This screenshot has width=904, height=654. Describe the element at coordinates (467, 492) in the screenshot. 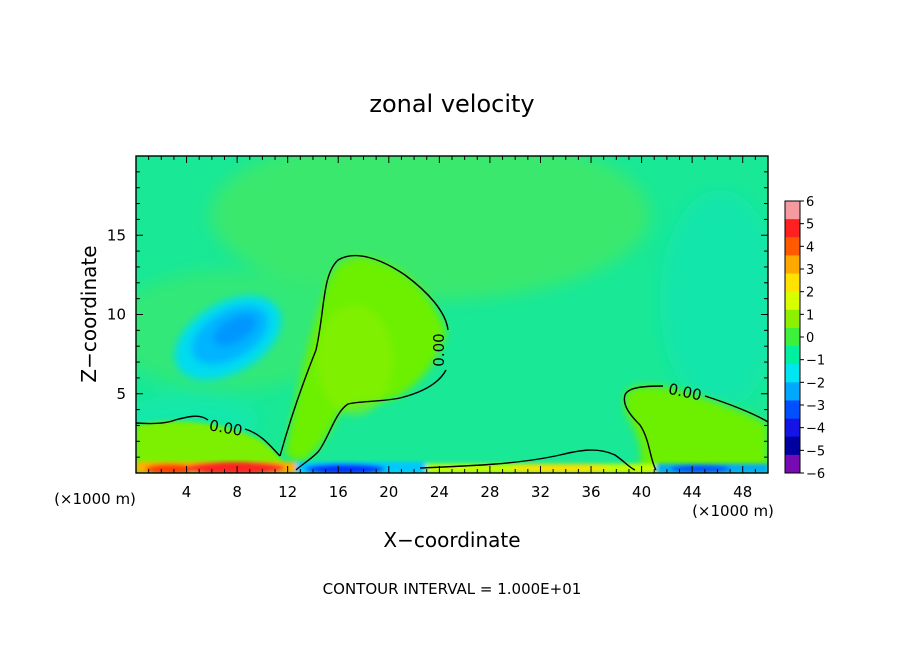

I see `x-tick-labels: 4 8 12 16 20 24 28 32 36 40 44 48` at that location.